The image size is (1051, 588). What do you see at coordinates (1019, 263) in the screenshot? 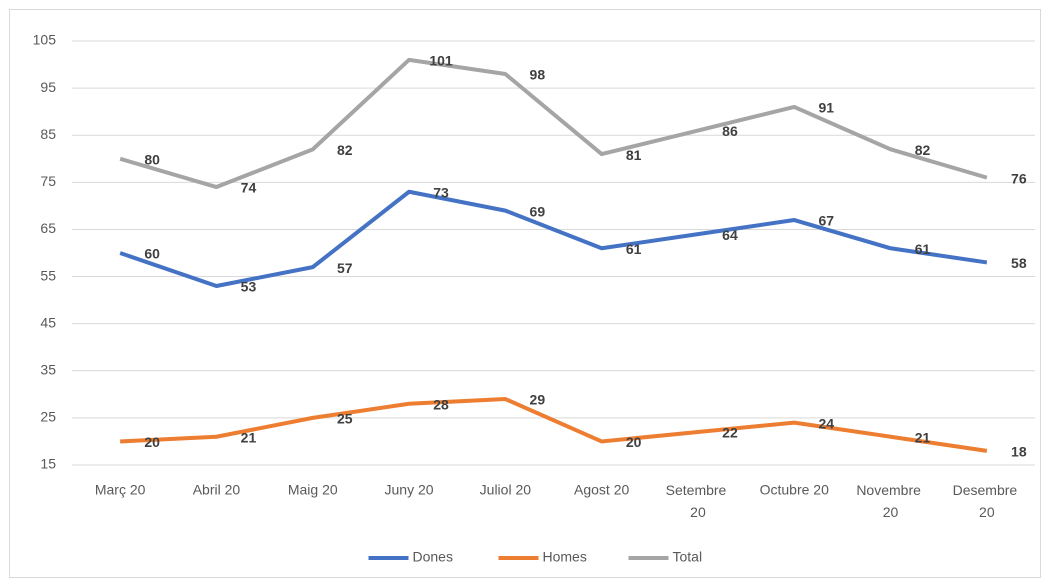
I see `data-label: 58` at bounding box center [1019, 263].